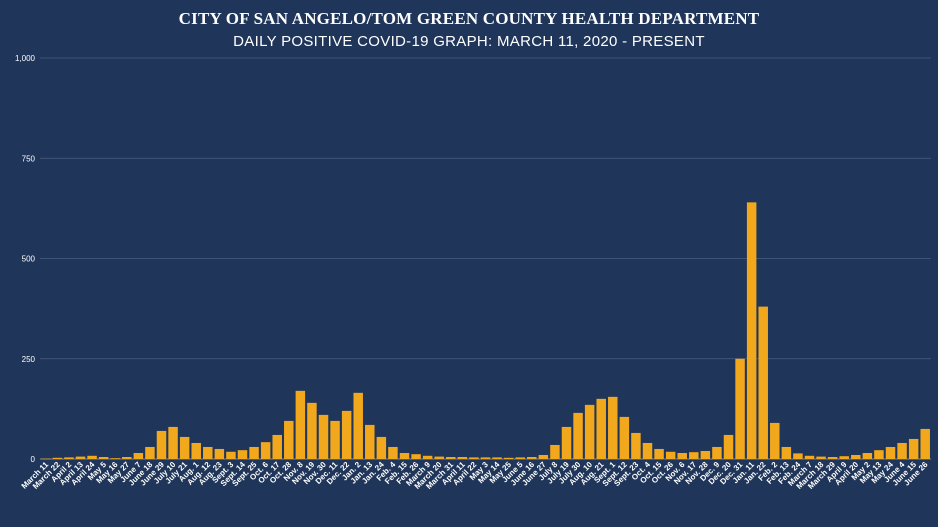  What do you see at coordinates (25, 58) in the screenshot?
I see `y-tick-label: 1,000` at bounding box center [25, 58].